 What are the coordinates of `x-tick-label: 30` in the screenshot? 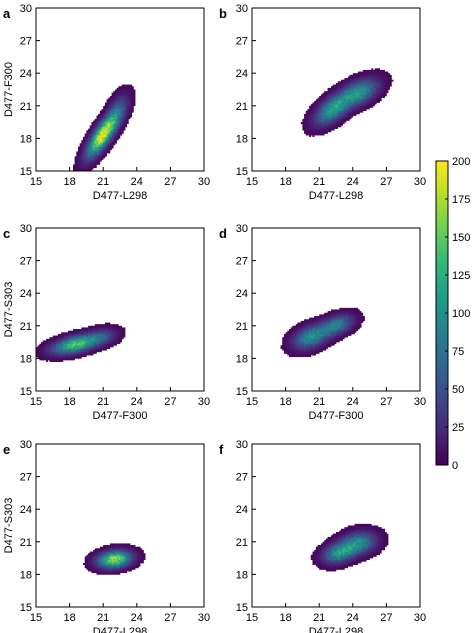 It's located at (420, 402).